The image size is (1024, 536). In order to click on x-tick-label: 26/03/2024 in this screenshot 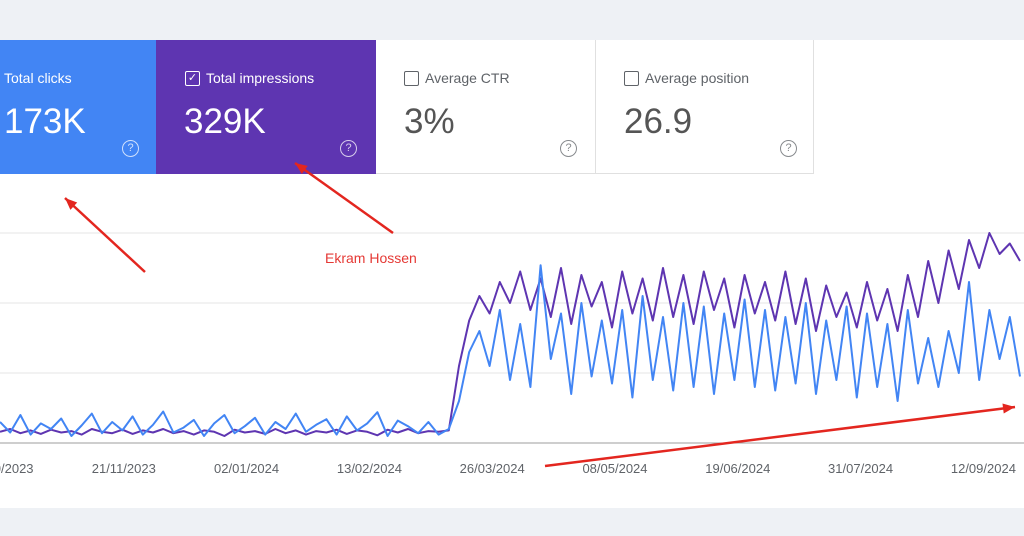, I will do `click(492, 468)`.